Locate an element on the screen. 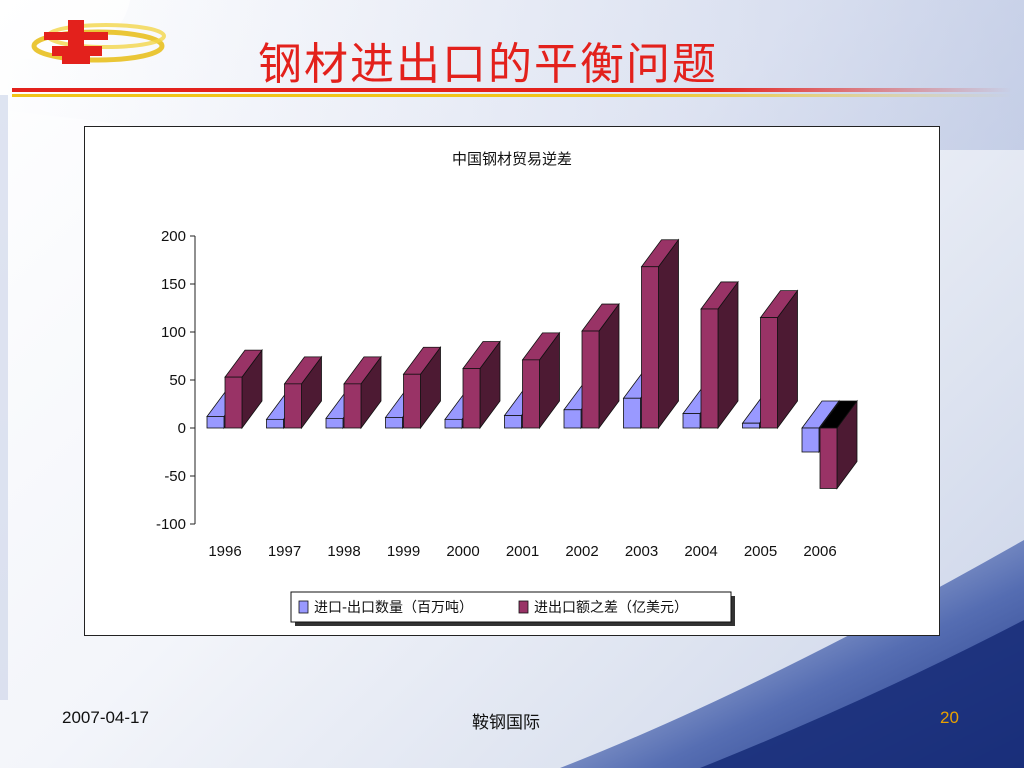  bar-series2-2002 is located at coordinates (600, 366).